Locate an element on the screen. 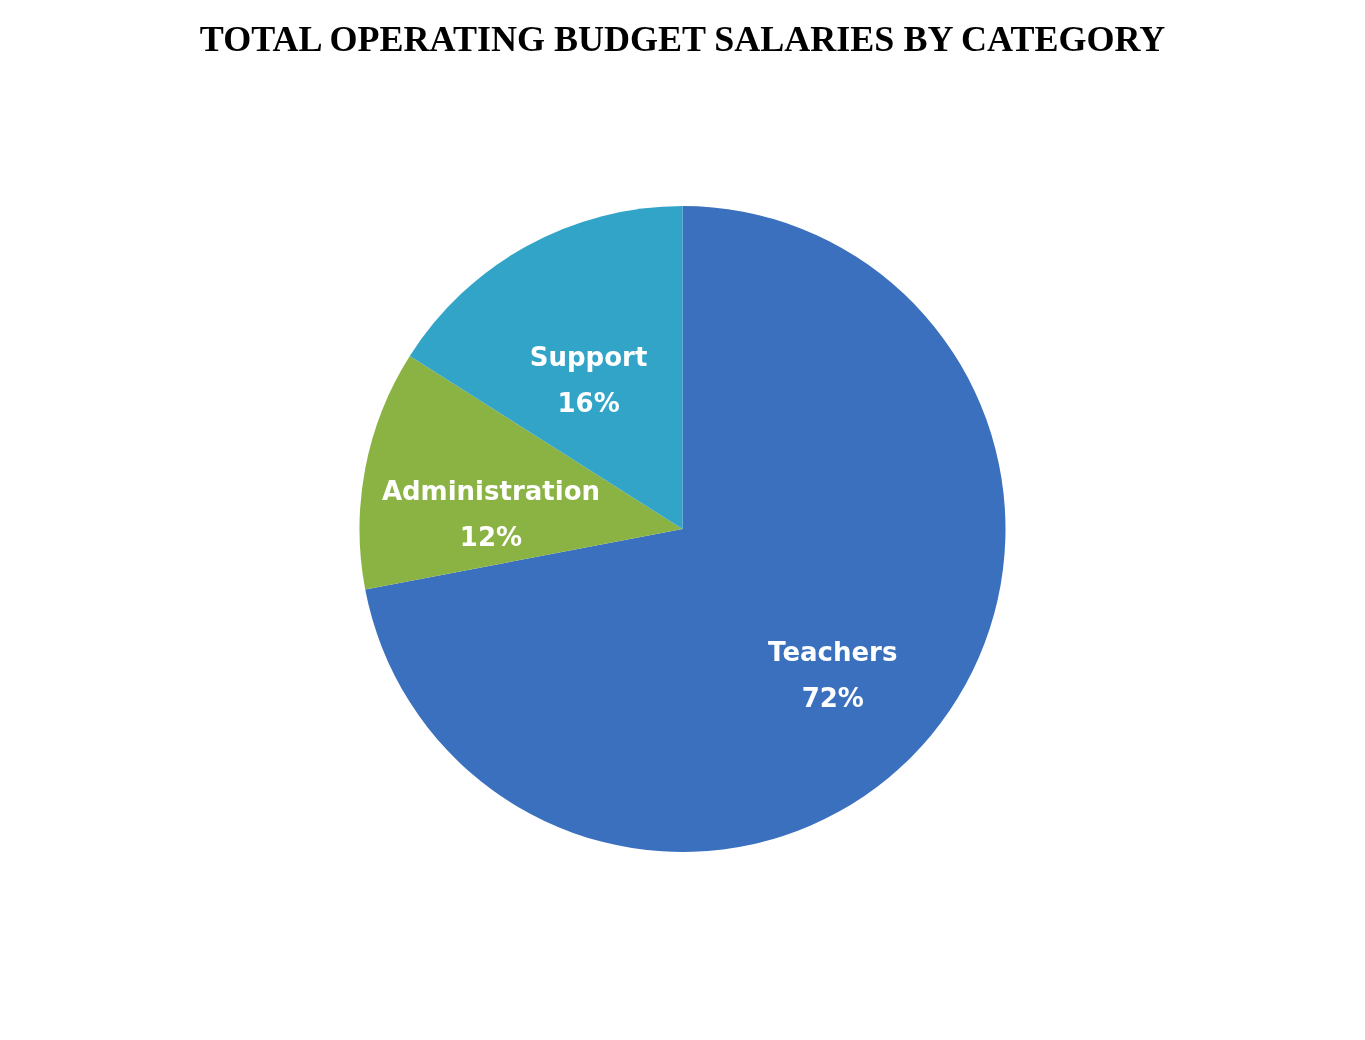 The height and width of the screenshot is (1040, 1365). slice-label: Teachers is located at coordinates (833, 652).